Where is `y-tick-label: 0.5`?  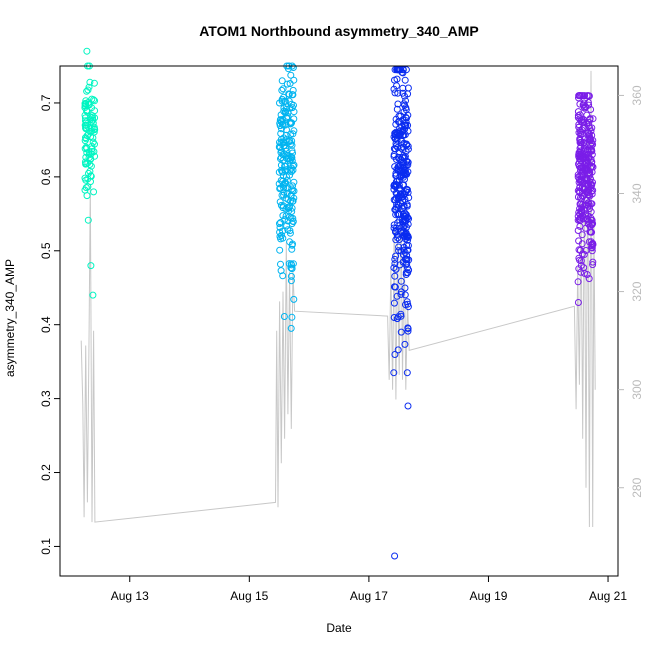 y-tick-label: 0.5 is located at coordinates (46, 250).